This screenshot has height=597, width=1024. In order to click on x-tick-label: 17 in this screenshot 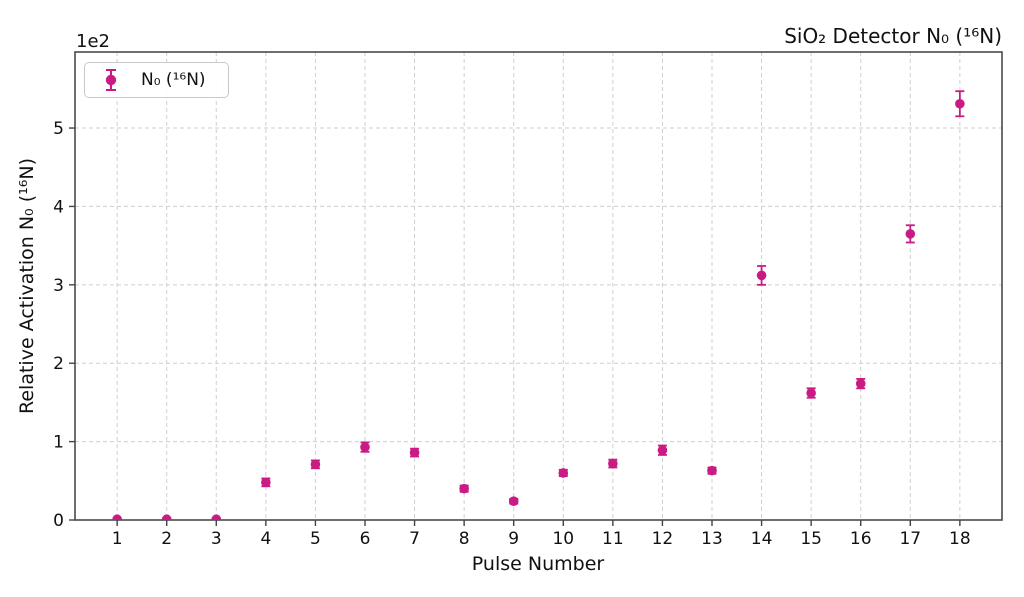, I will do `click(910, 539)`.